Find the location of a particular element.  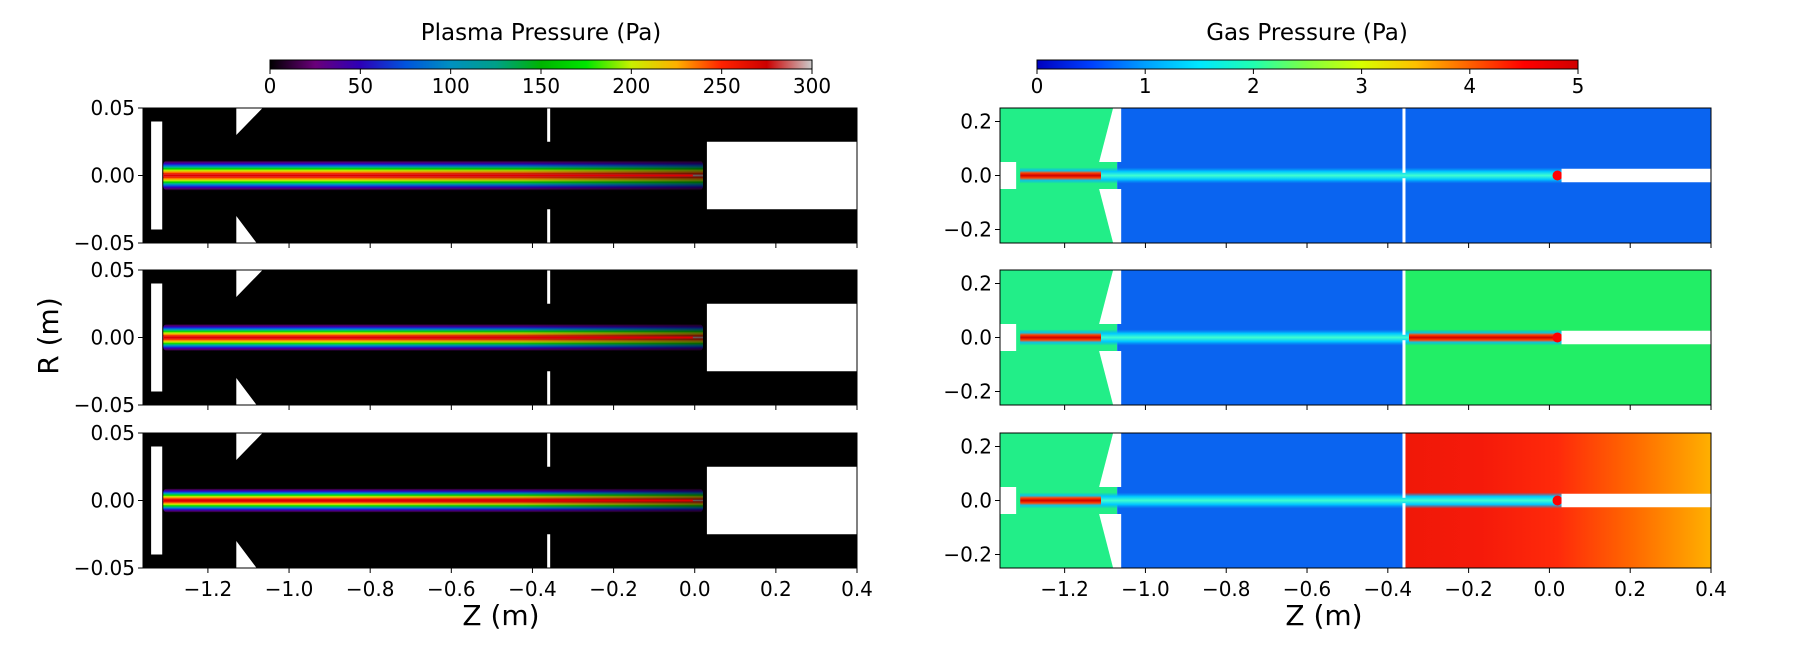

plasma-colorbar is located at coordinates (541, 64).